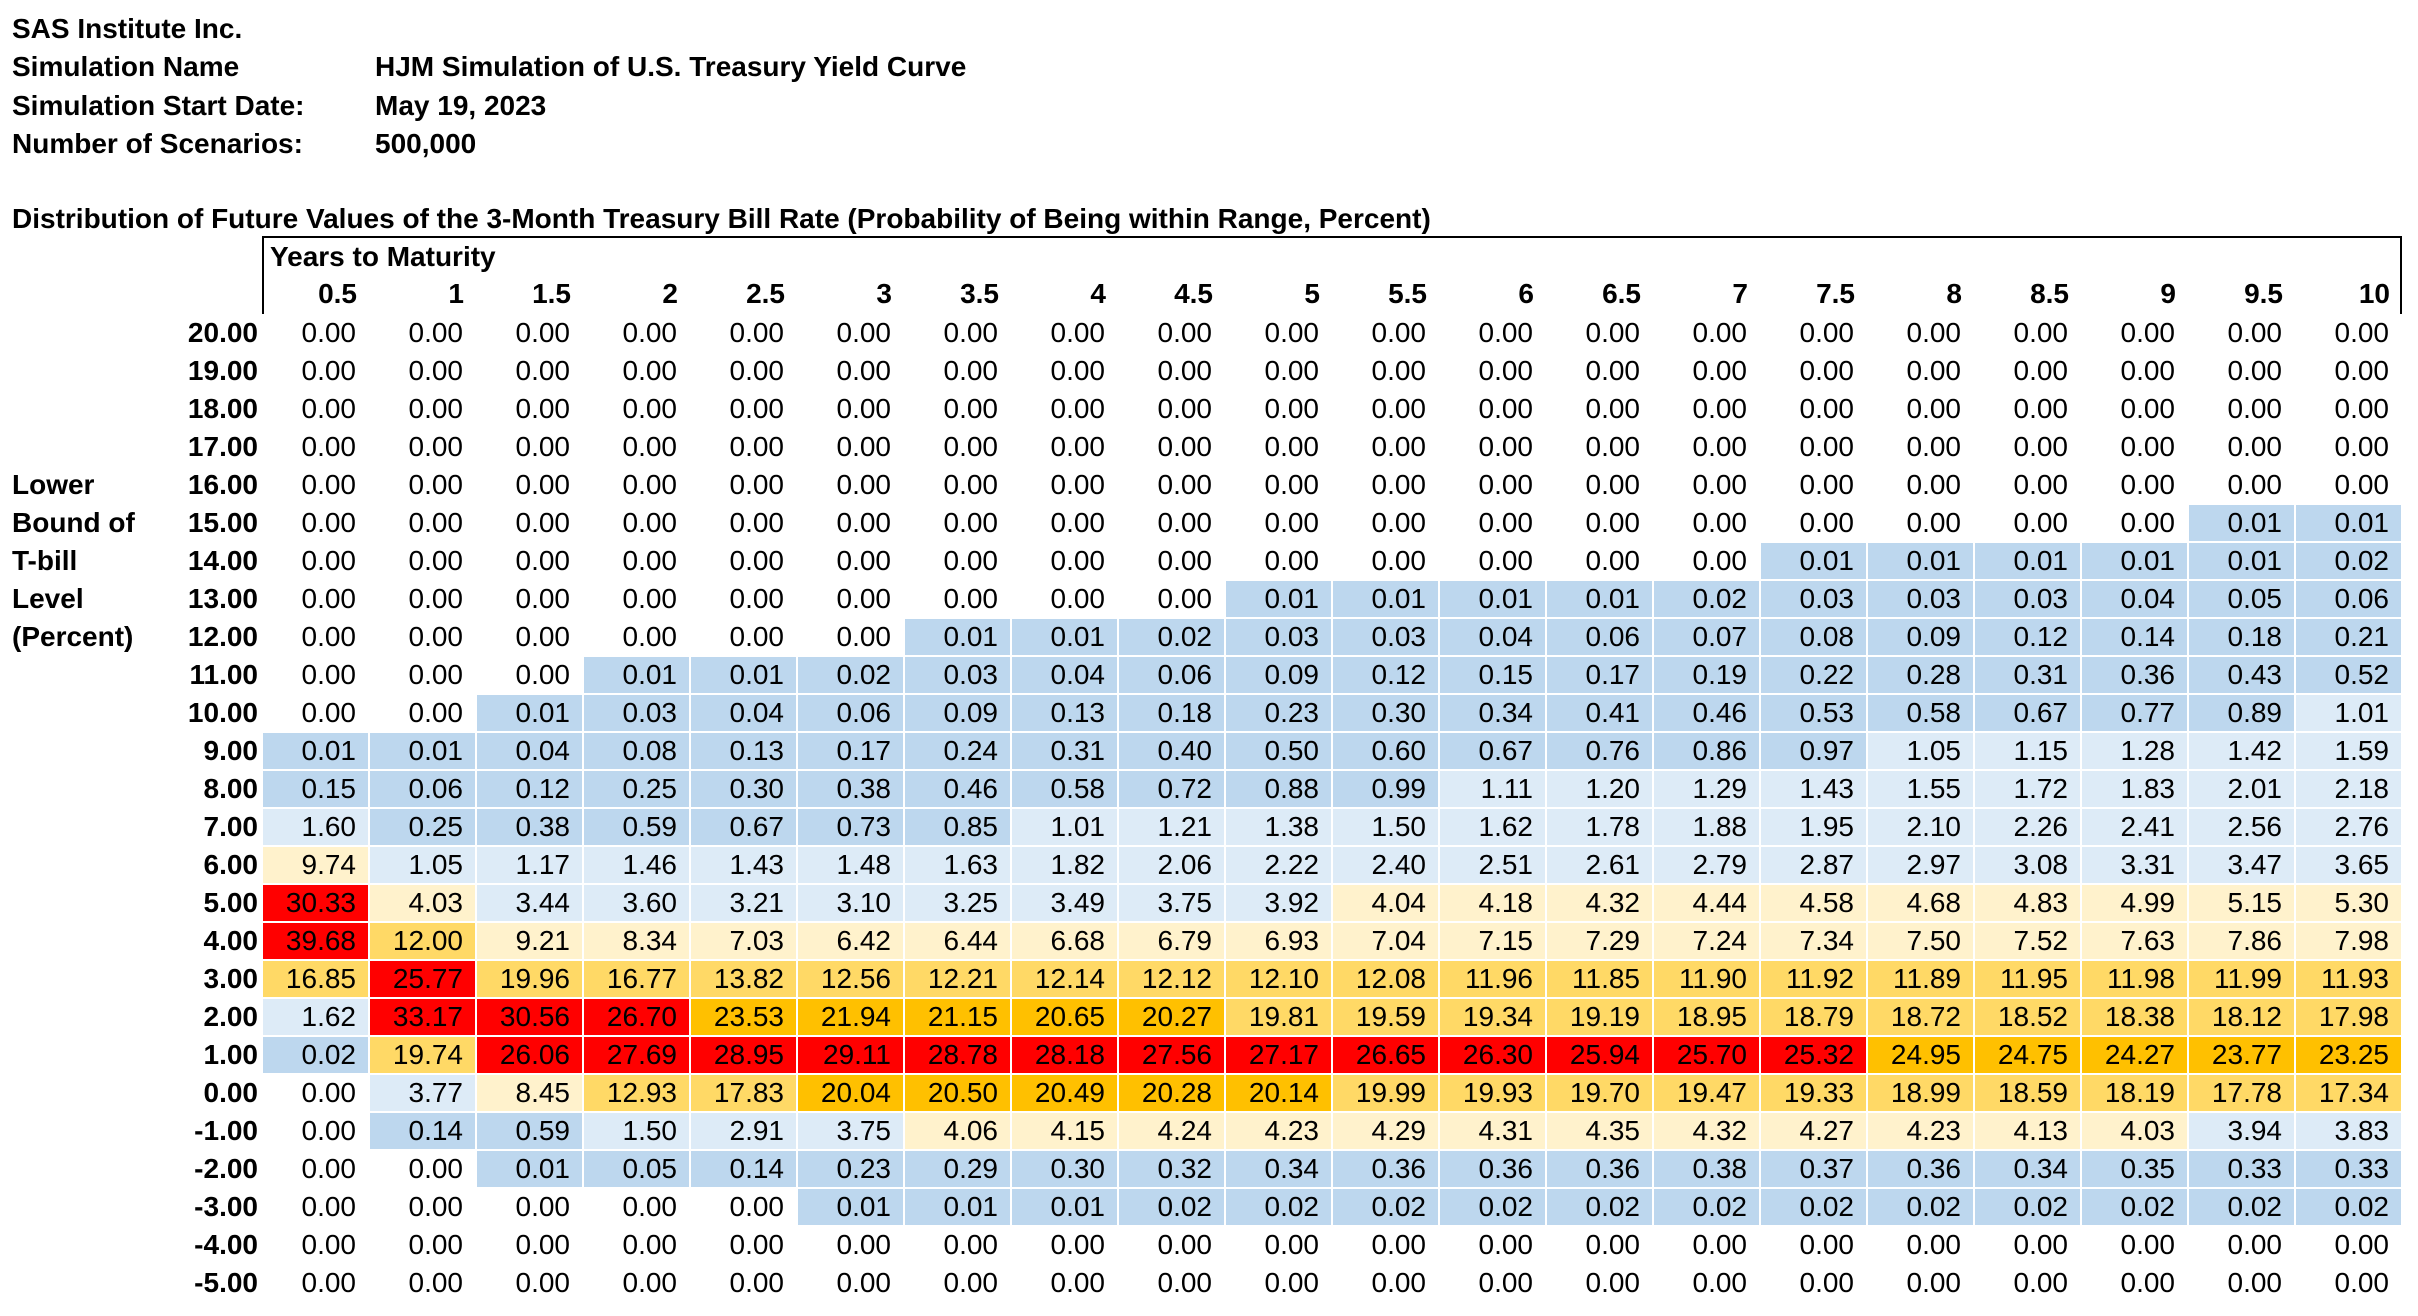  I want to click on value-cell: 23.77, so click(2241, 1055).